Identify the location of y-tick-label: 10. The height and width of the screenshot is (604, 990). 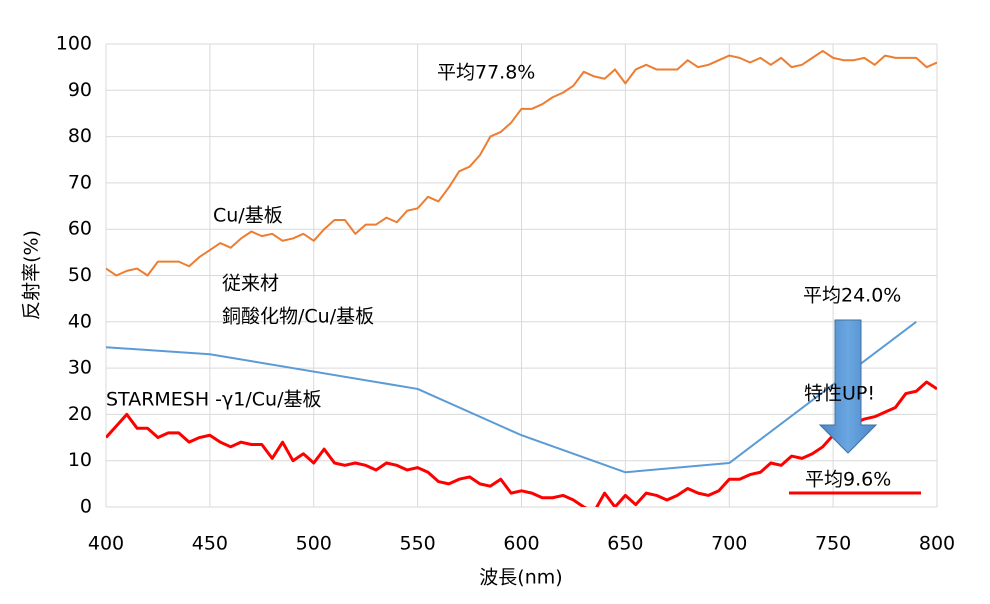
(80, 460).